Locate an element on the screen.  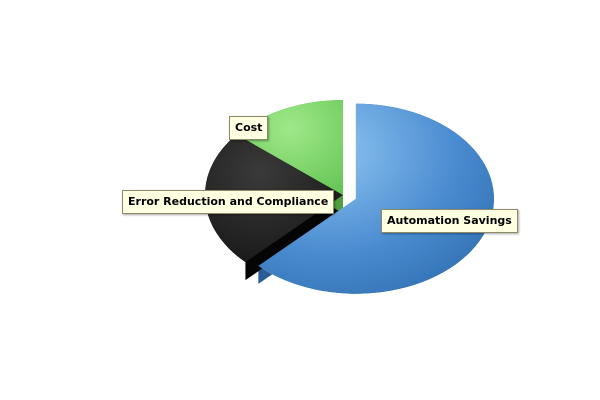
slice-label-automation-savings: Automation Savings is located at coordinates (449, 221).